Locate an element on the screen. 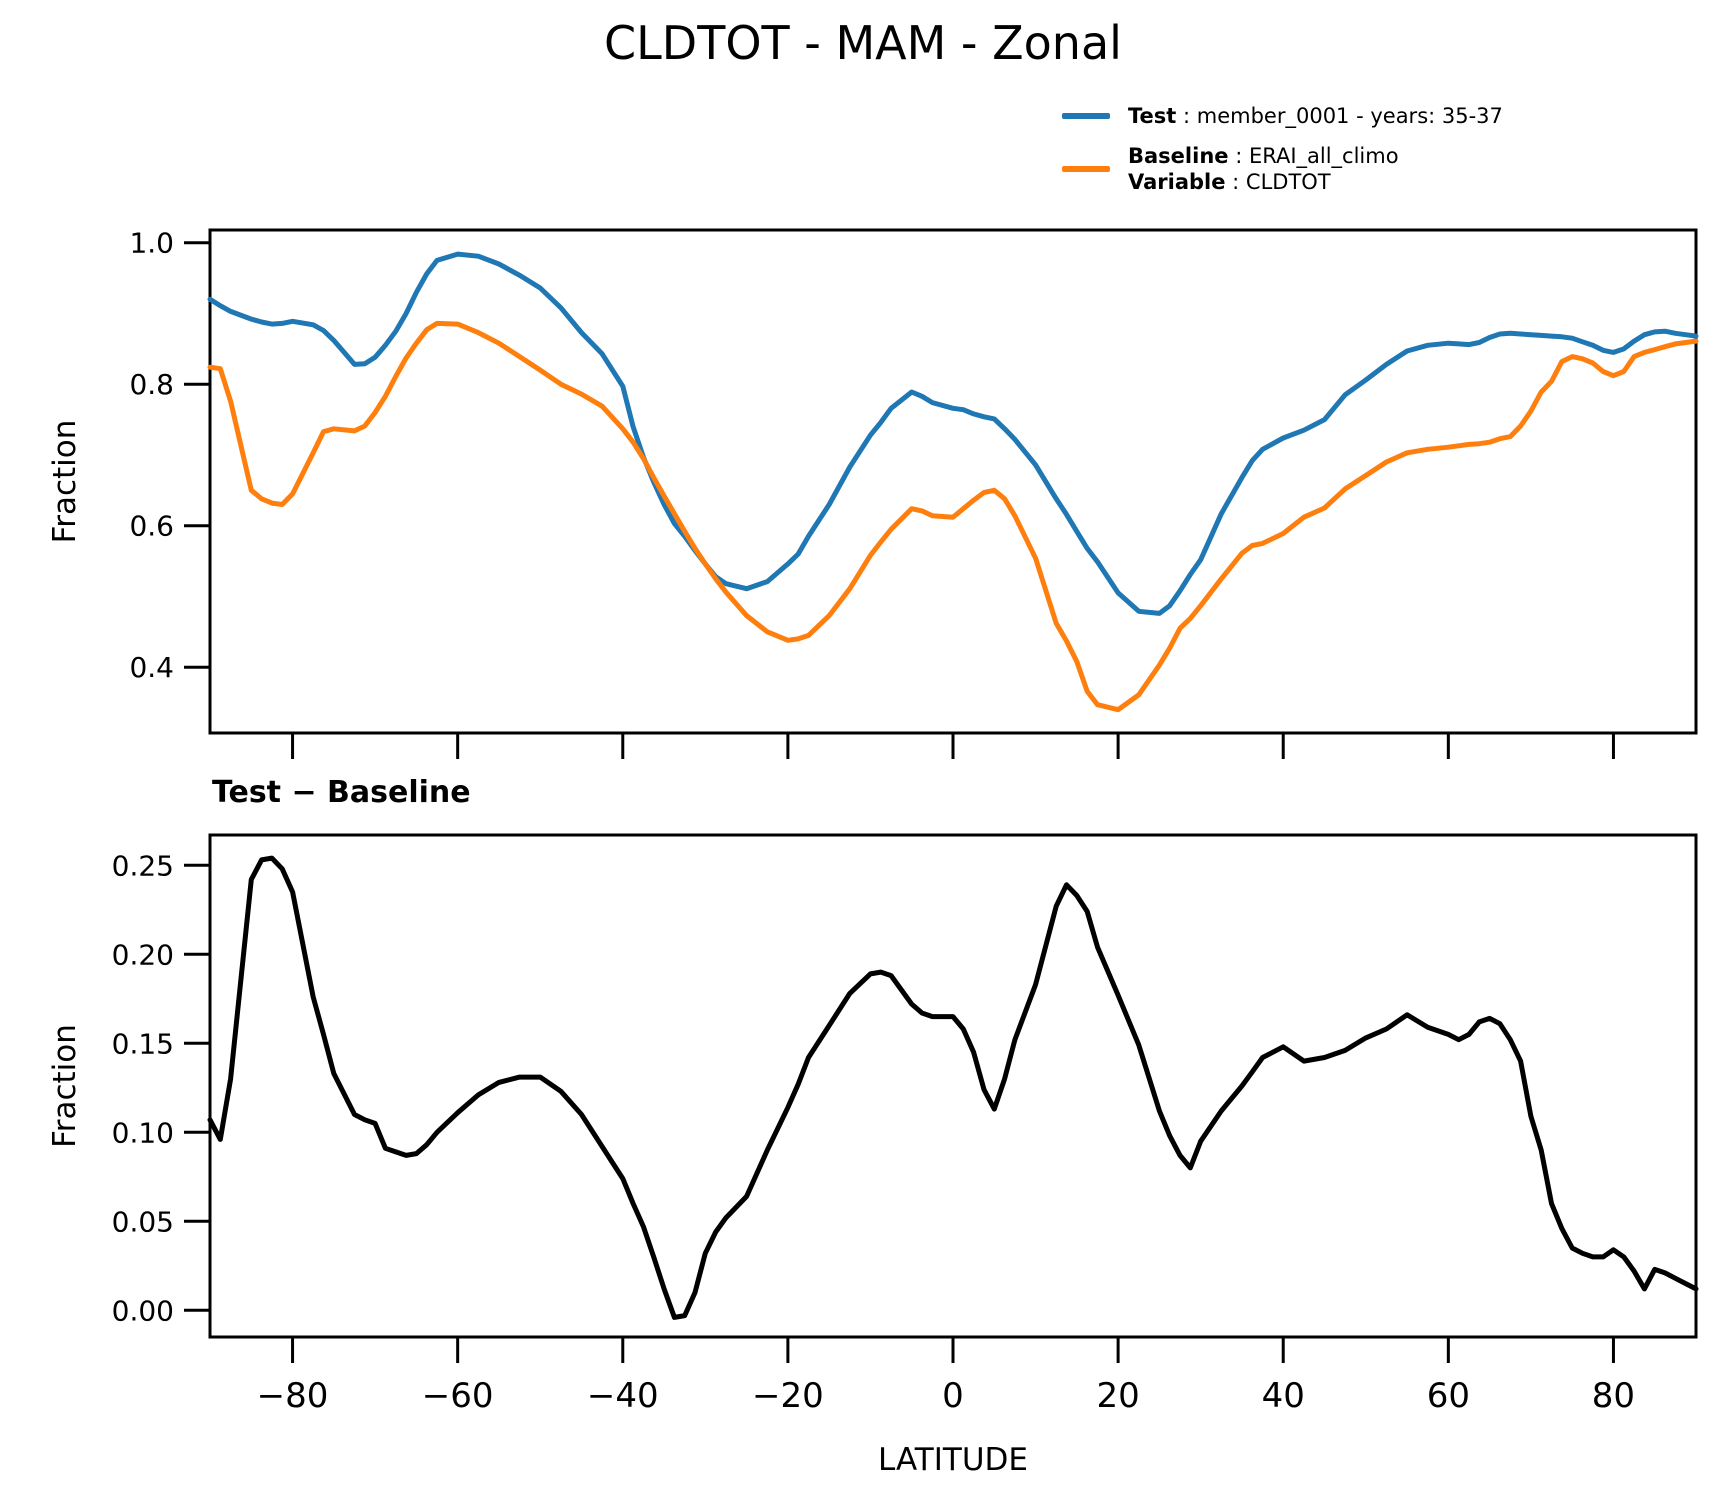 This screenshot has width=1726, height=1496. x-tick-label: −40 is located at coordinates (623, 1396).